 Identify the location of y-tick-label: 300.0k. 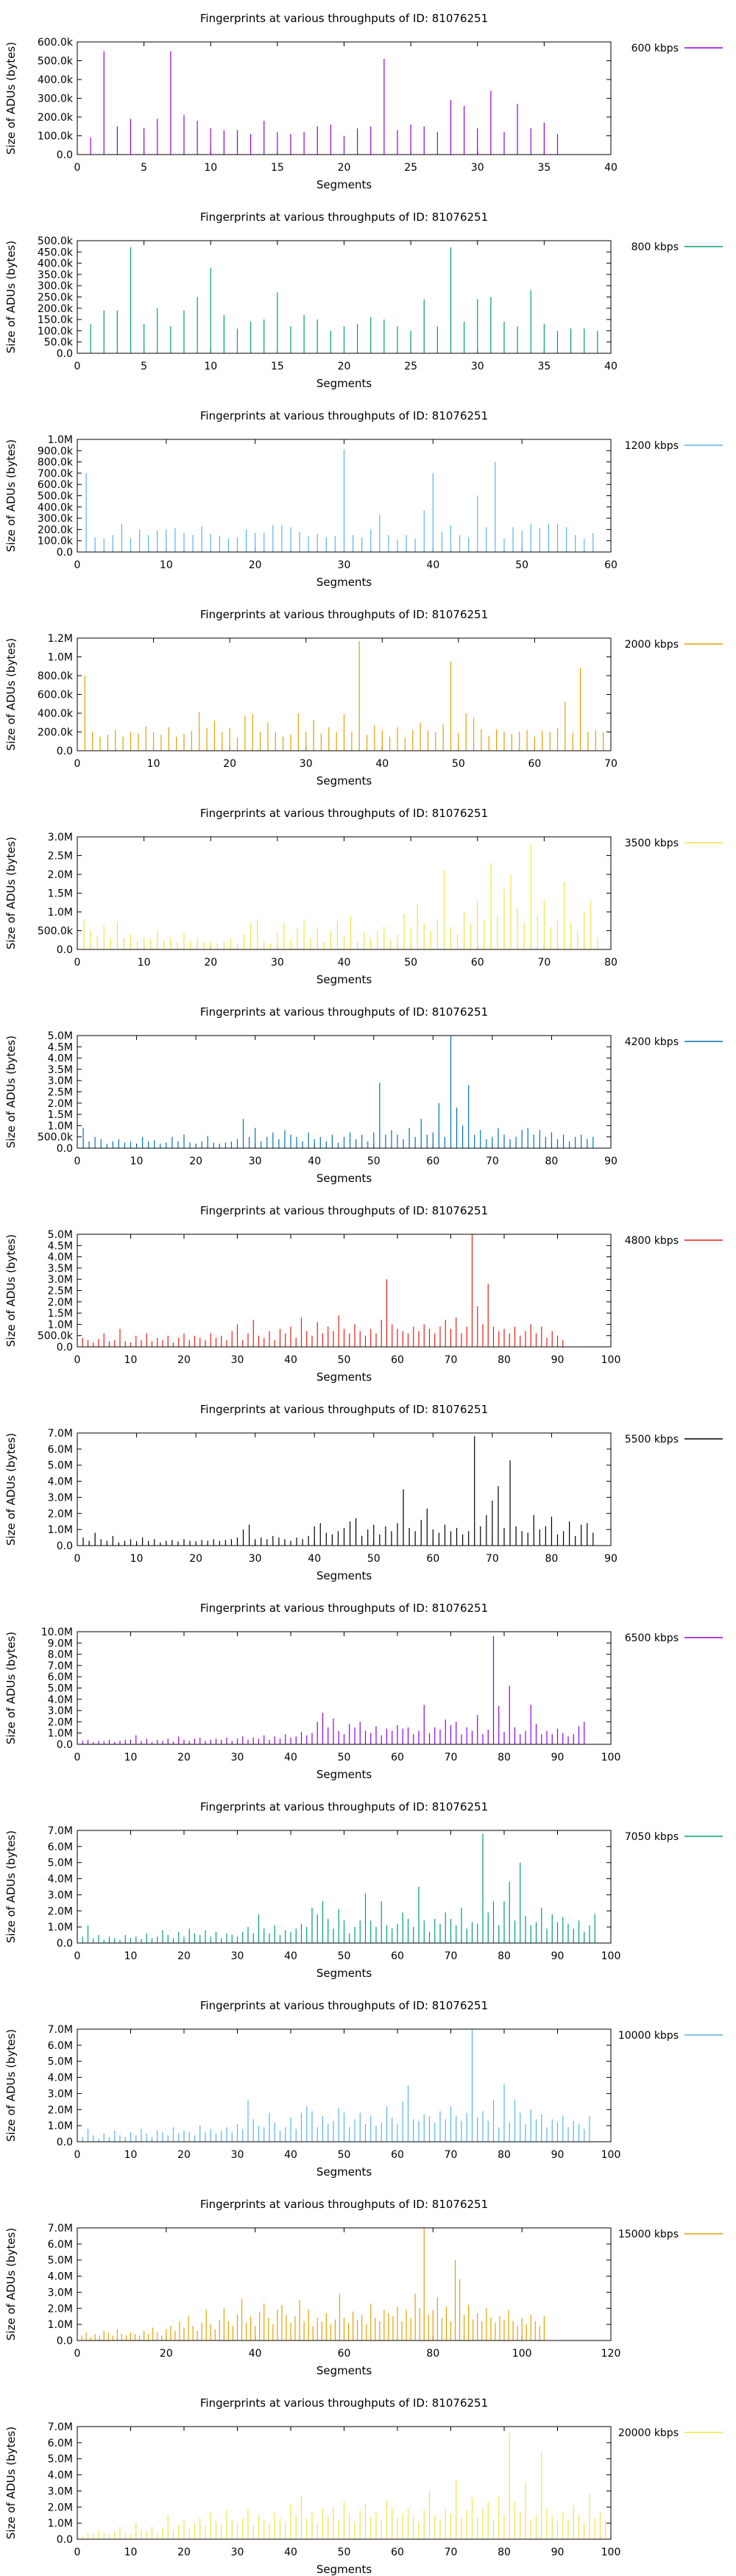
(56, 286).